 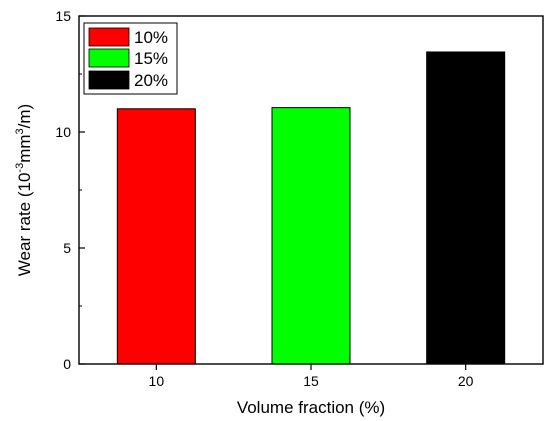 What do you see at coordinates (157, 381) in the screenshot?
I see `x-tick-label-10: 10` at bounding box center [157, 381].